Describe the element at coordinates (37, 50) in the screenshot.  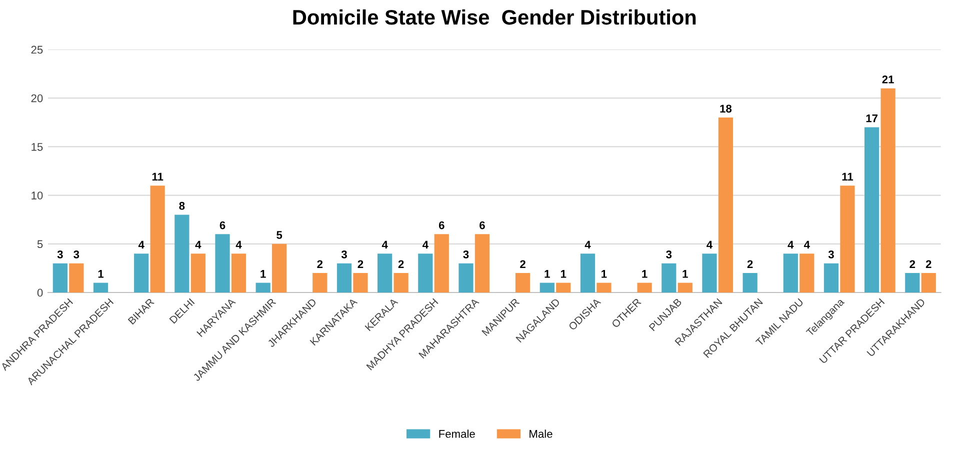
I see `y-tick-label: 25` at that location.